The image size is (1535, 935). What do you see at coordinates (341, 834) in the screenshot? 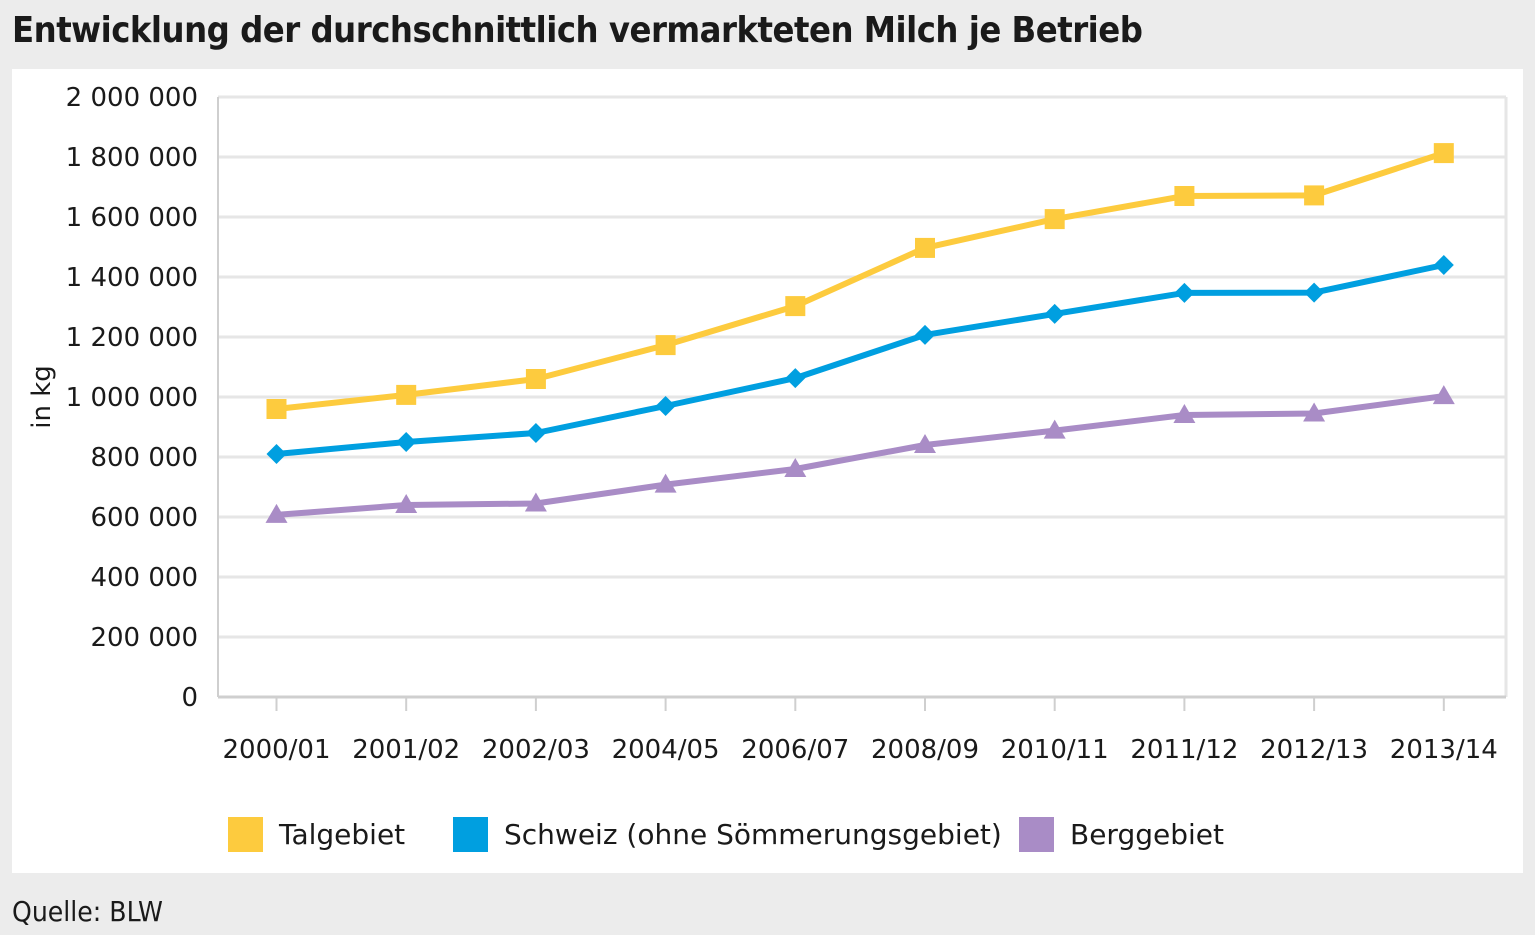
I see `legend-label: Talgebiet` at bounding box center [341, 834].